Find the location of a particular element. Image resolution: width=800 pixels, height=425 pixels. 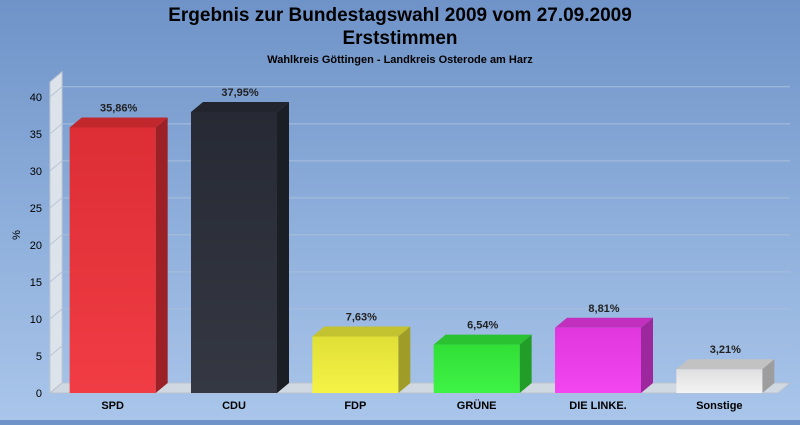

y-tick-label: 40 is located at coordinates (36, 98).